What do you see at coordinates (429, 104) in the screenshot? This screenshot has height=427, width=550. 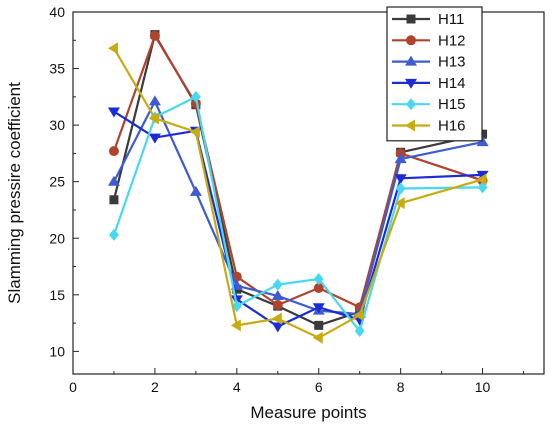 I see `legend-item-h15: H15` at bounding box center [429, 104].